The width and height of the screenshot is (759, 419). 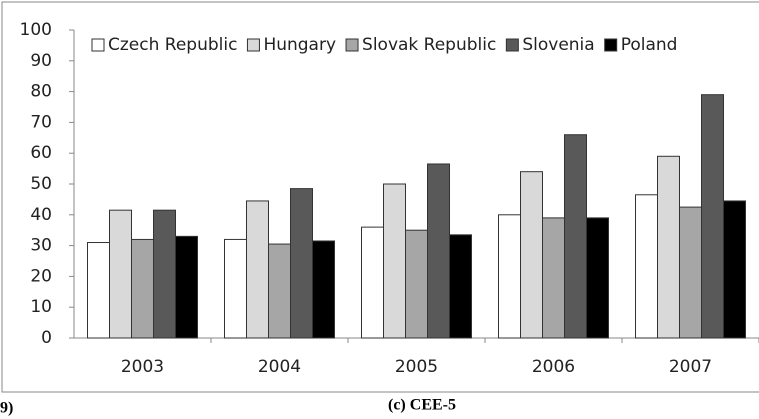 What do you see at coordinates (41, 122) in the screenshot?
I see `y-tick-label: 70` at bounding box center [41, 122].